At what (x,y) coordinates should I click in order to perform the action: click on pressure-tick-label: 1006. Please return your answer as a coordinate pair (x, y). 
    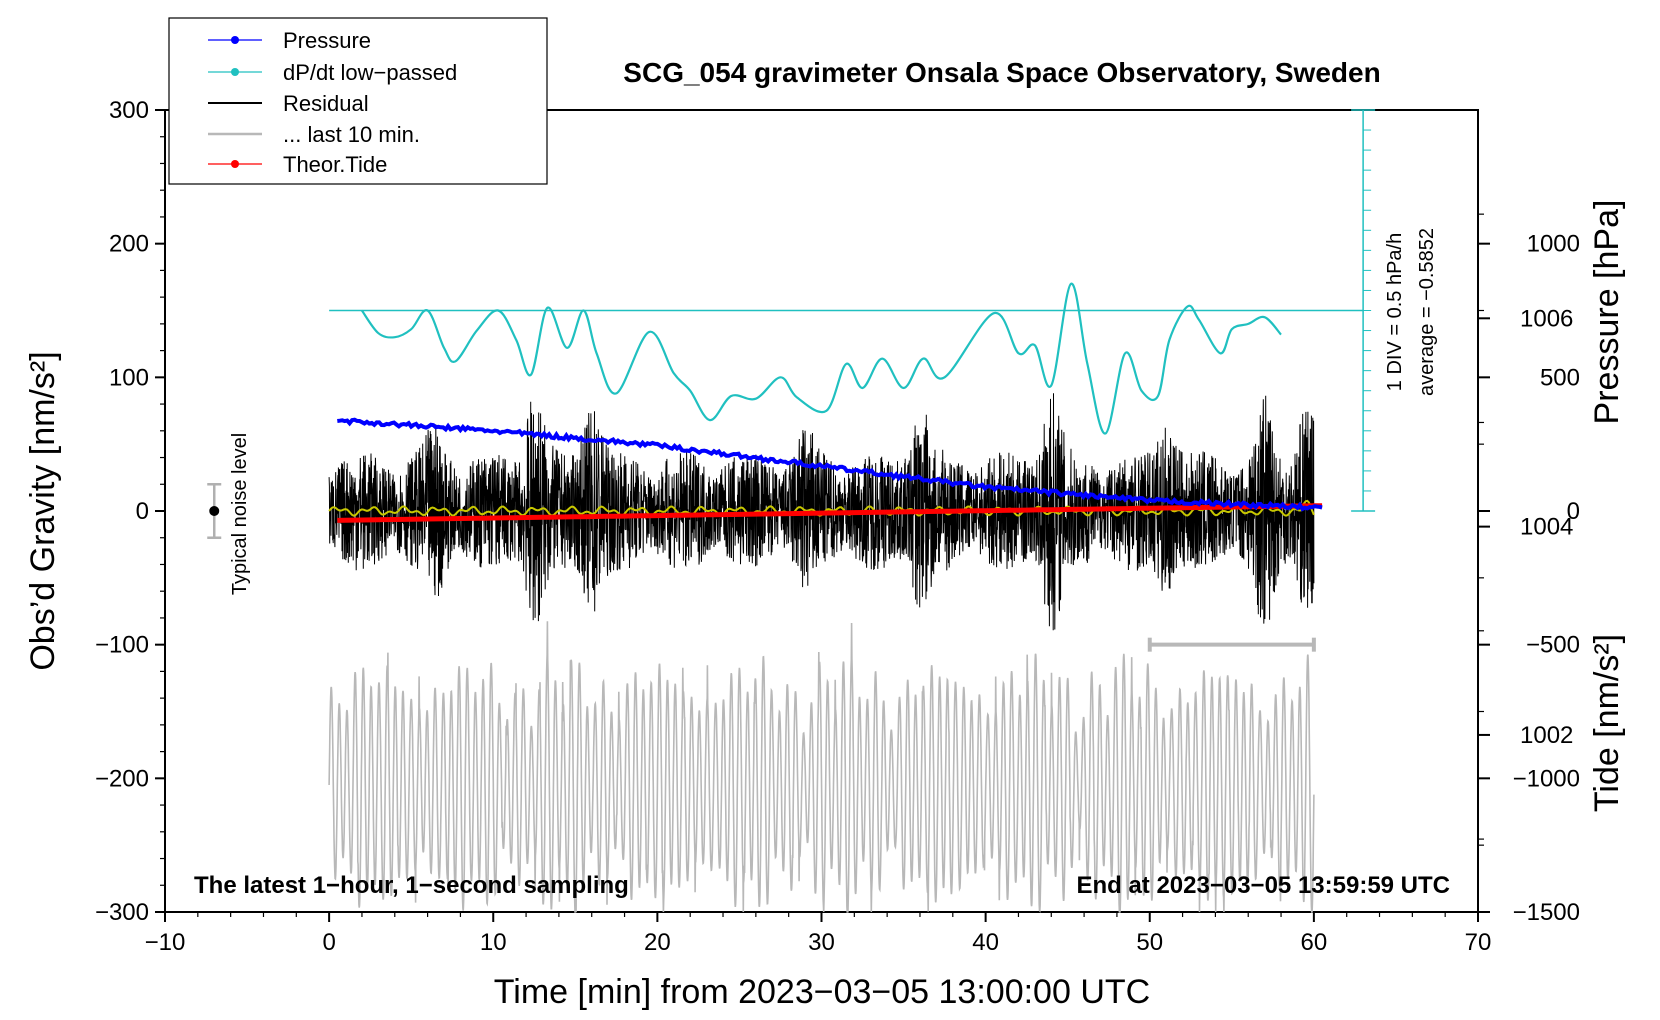
    Looking at the image, I should click on (1546, 318).